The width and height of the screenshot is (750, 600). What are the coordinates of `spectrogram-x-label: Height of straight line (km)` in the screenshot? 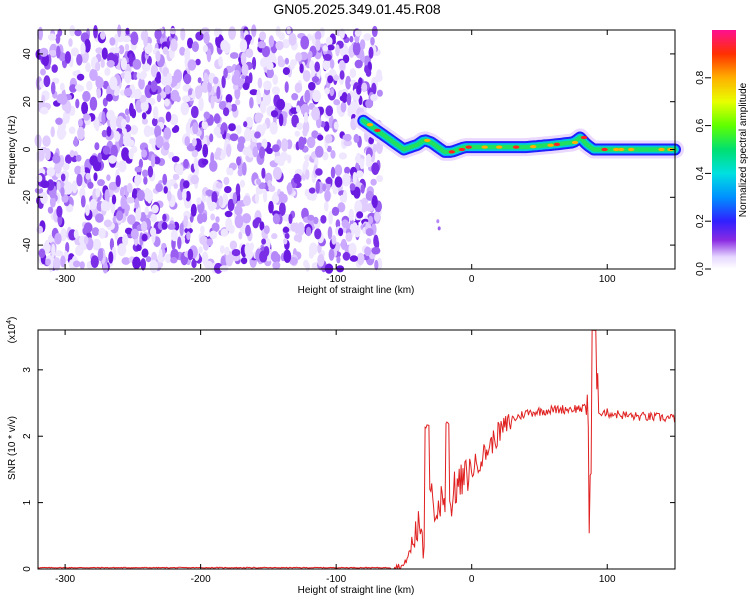 It's located at (356, 290).